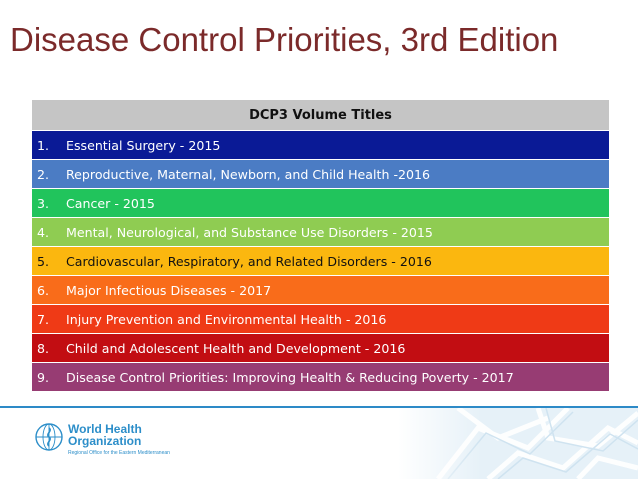 The width and height of the screenshot is (638, 479). What do you see at coordinates (43, 290) in the screenshot?
I see `row-number: 6.` at bounding box center [43, 290].